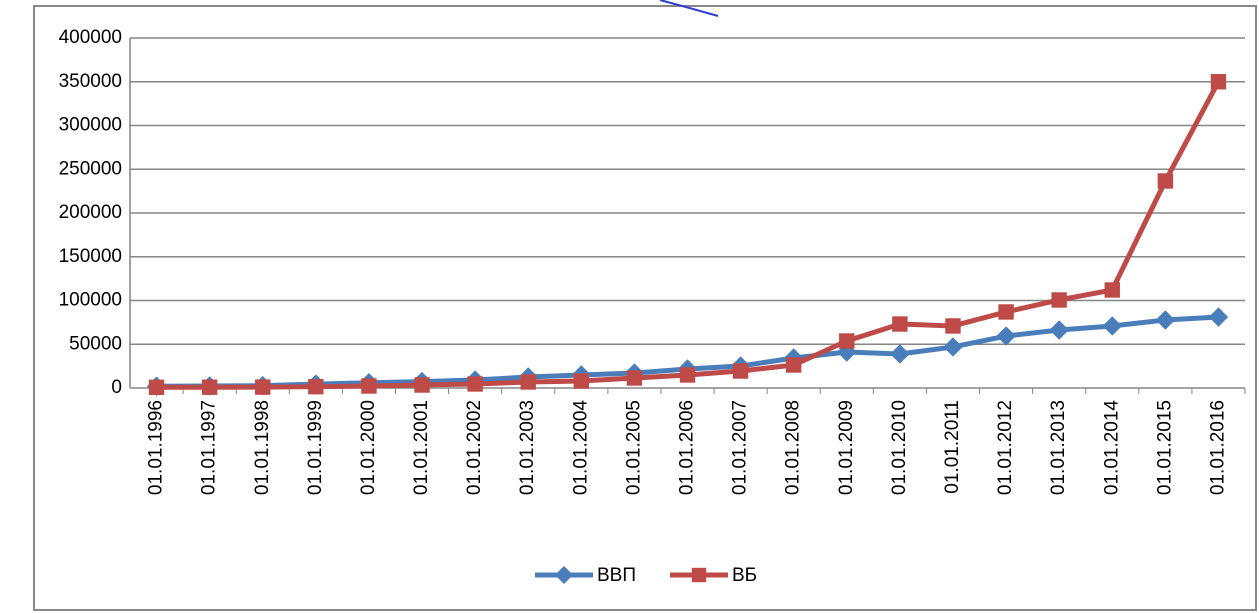 This screenshot has width=1259, height=613. I want to click on x-tick-label: 01.01.2010, so click(899, 447).